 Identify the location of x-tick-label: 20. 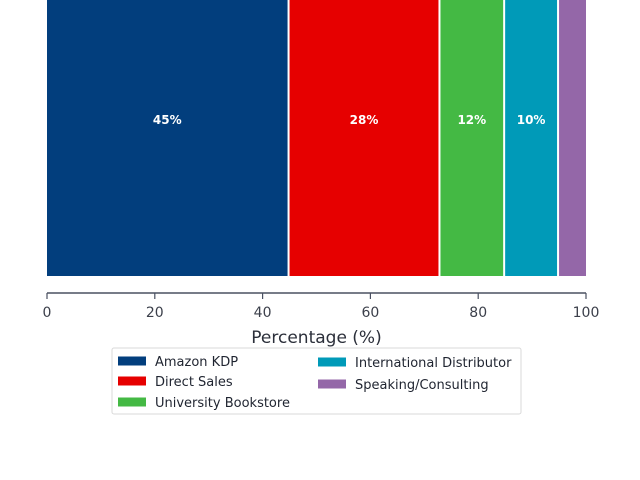
(155, 313).